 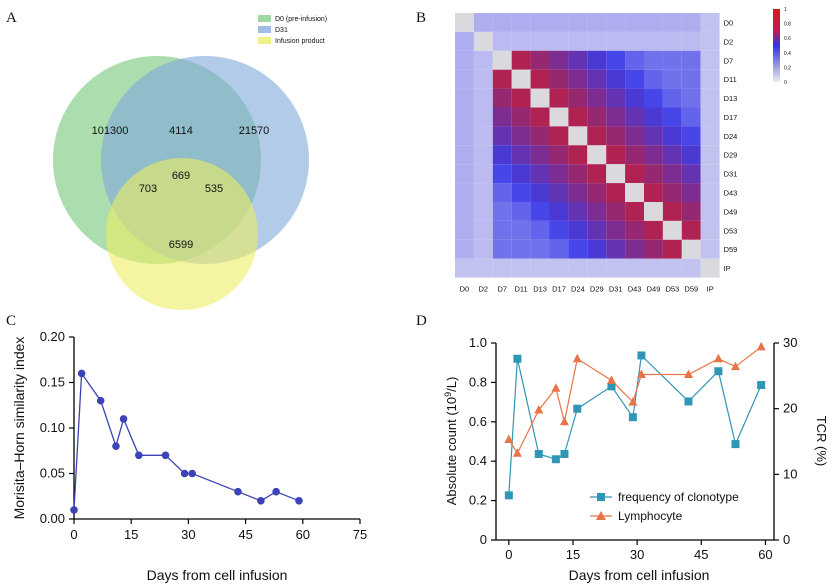 What do you see at coordinates (729, 22) in the screenshot?
I see `heatmap-row-label: D0` at bounding box center [729, 22].